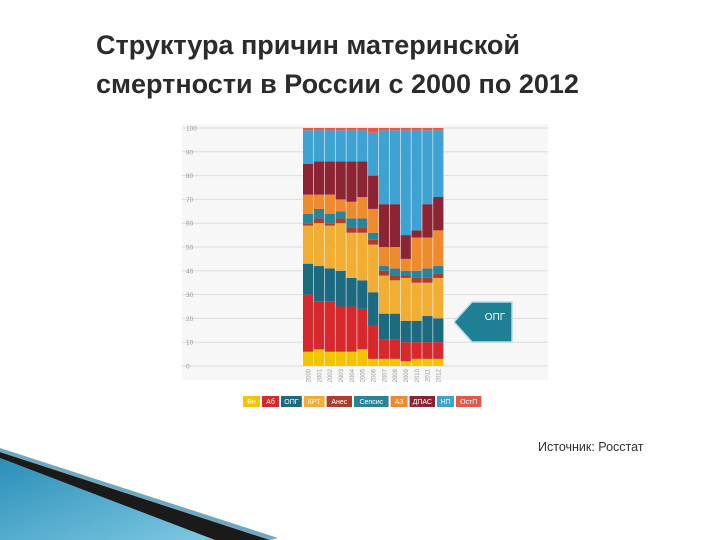 Image resolution: width=720 pixels, height=540 pixels. I want to click on legend-label: ДПАС, so click(422, 402).